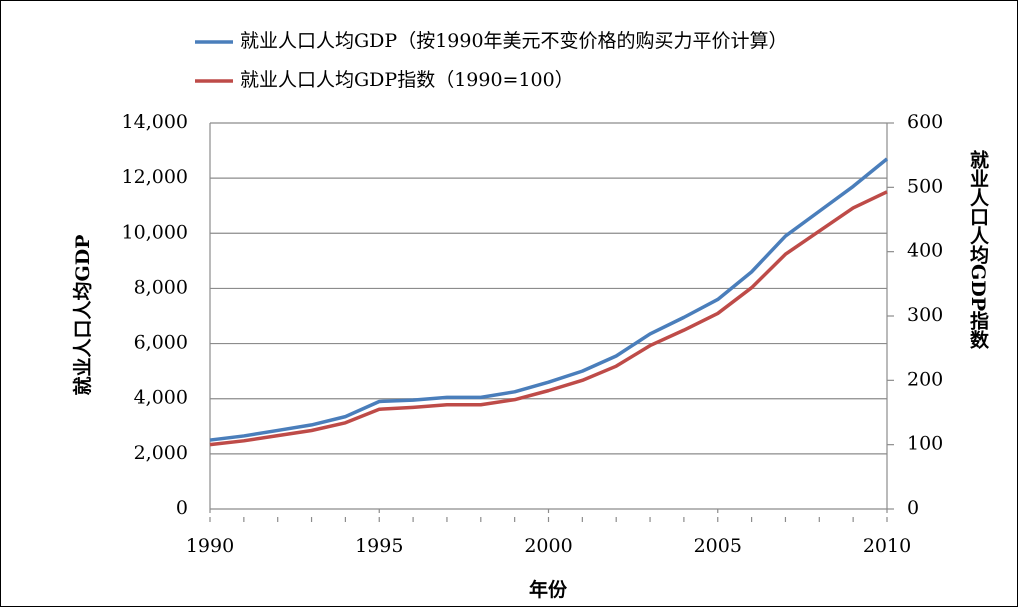  I want to click on x-tick-label: 2005, so click(718, 546).